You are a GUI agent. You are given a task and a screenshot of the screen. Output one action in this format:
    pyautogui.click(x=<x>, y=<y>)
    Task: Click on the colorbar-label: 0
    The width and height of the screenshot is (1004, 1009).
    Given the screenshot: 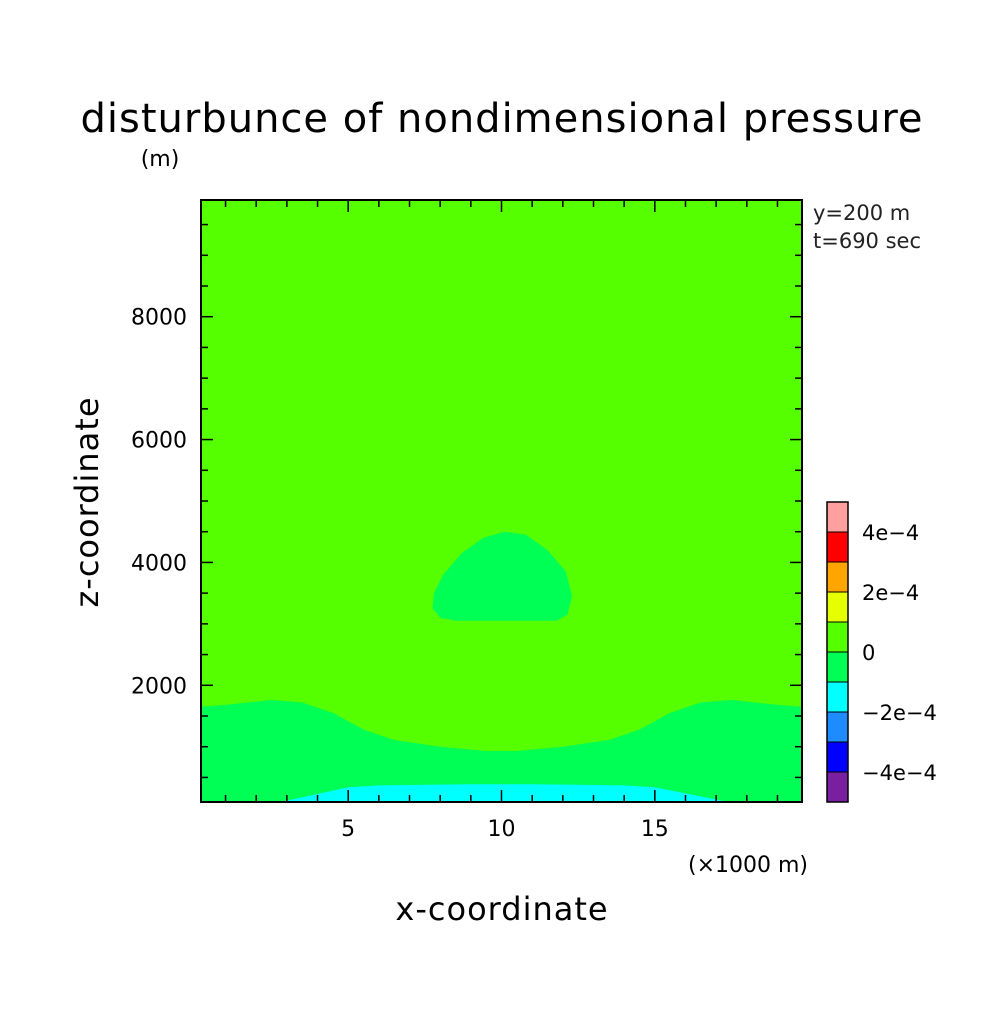 What is the action you would take?
    pyautogui.click(x=868, y=653)
    